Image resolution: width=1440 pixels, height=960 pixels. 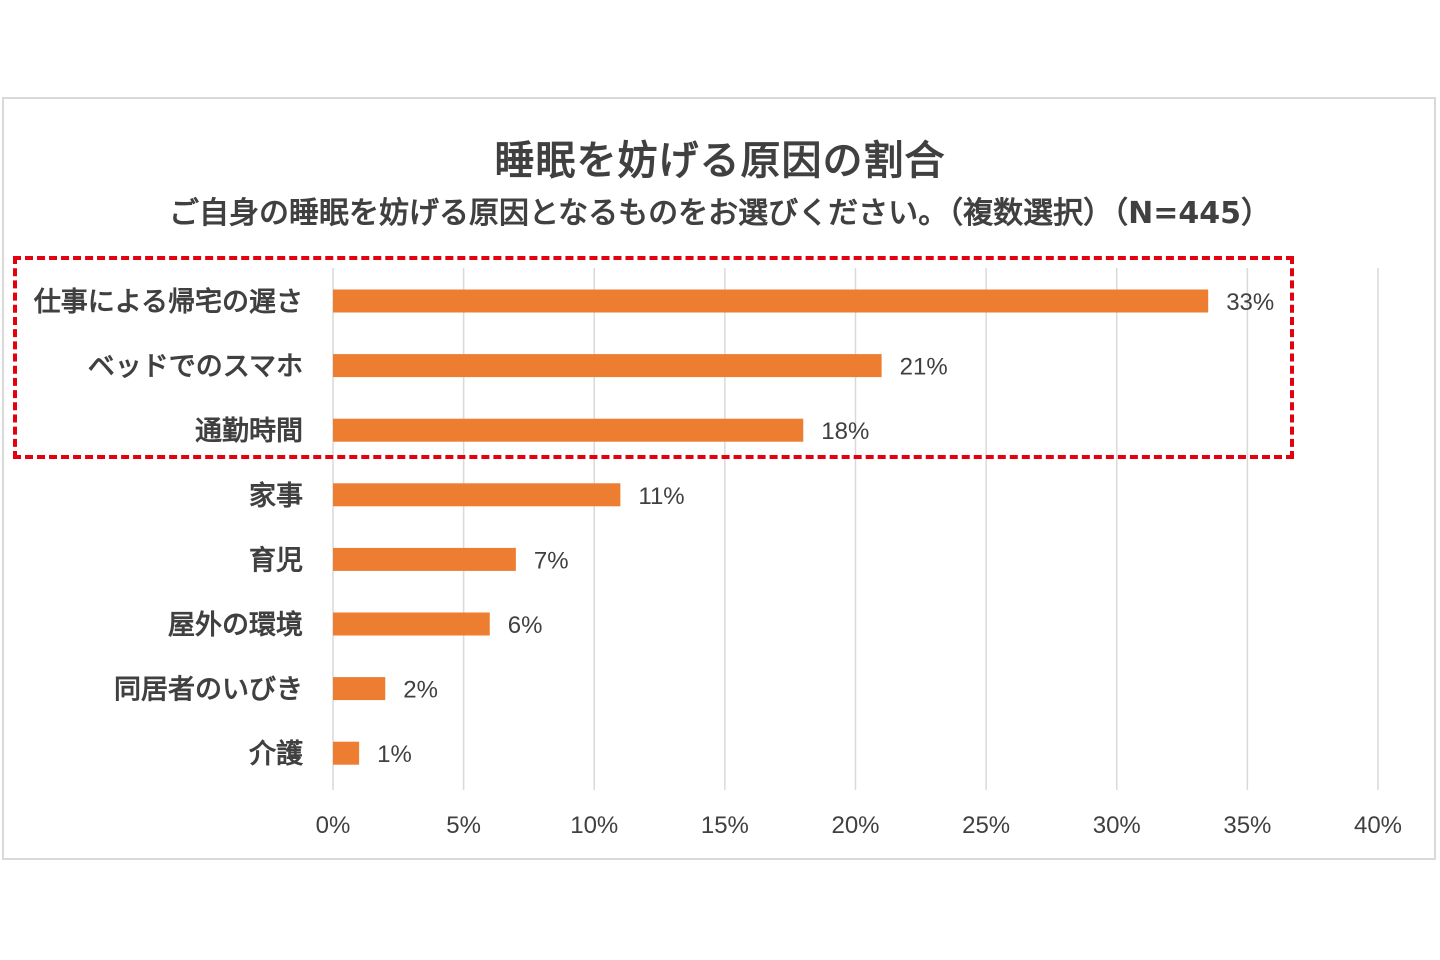 What do you see at coordinates (720, 161) in the screenshot?
I see `chart-title: 睡眠を妨げる原因の割合` at bounding box center [720, 161].